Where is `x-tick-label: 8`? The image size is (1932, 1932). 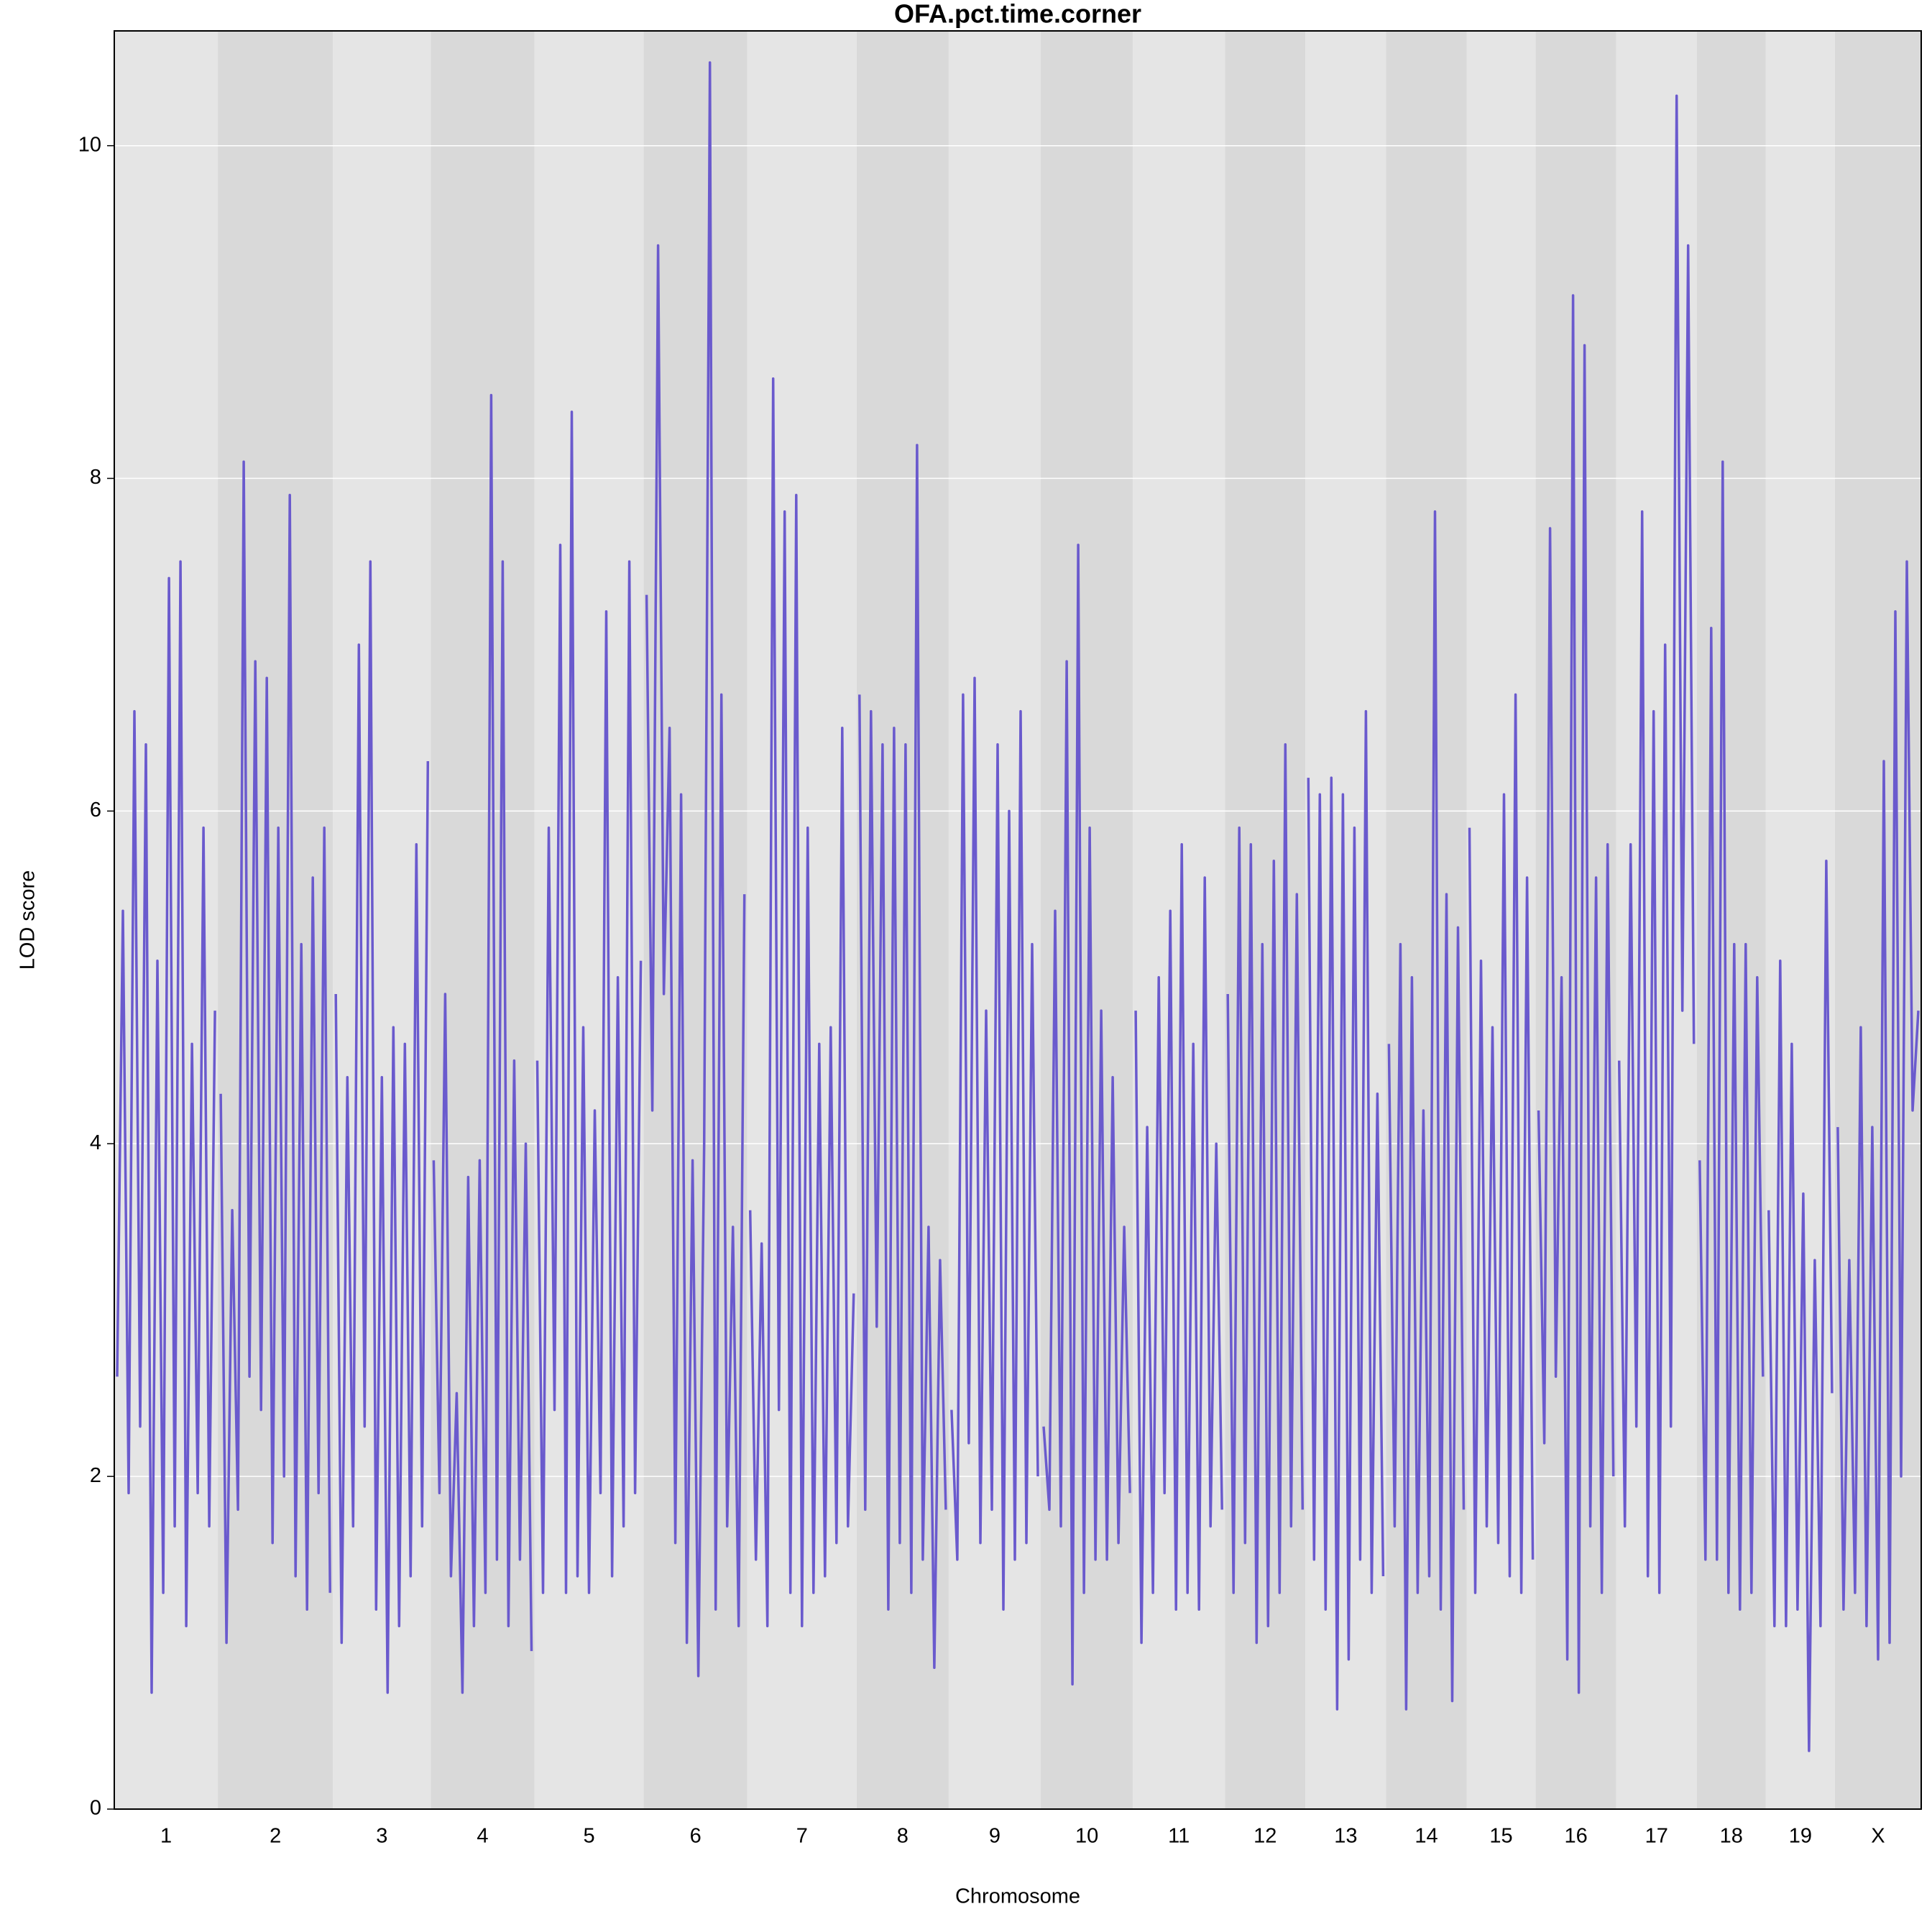
x-tick-label: 8 is located at coordinates (902, 1836).